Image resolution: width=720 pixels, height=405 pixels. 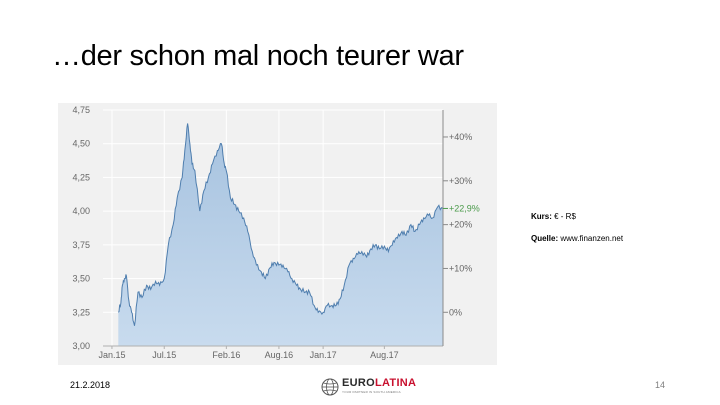 What do you see at coordinates (460, 225) in the screenshot?
I see `y-tick-label-right: +20%` at bounding box center [460, 225].